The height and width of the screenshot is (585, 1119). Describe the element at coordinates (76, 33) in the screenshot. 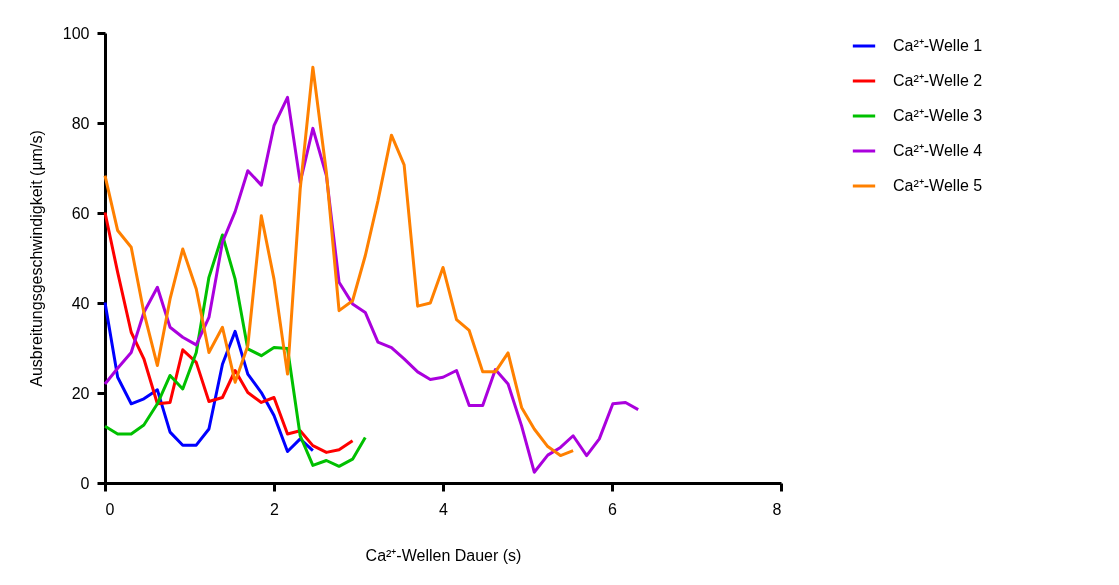

I see `y-tick-label: 100` at that location.